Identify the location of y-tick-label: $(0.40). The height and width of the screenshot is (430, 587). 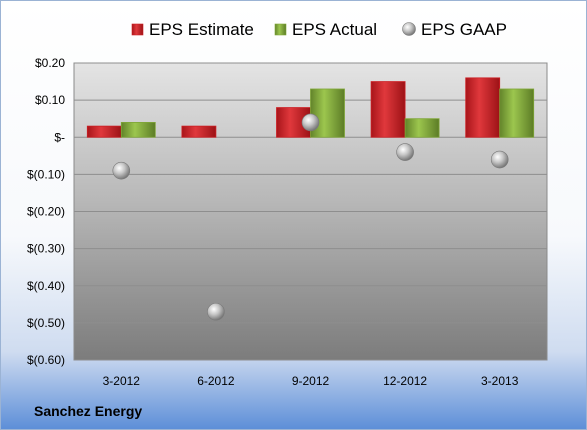
(46, 286).